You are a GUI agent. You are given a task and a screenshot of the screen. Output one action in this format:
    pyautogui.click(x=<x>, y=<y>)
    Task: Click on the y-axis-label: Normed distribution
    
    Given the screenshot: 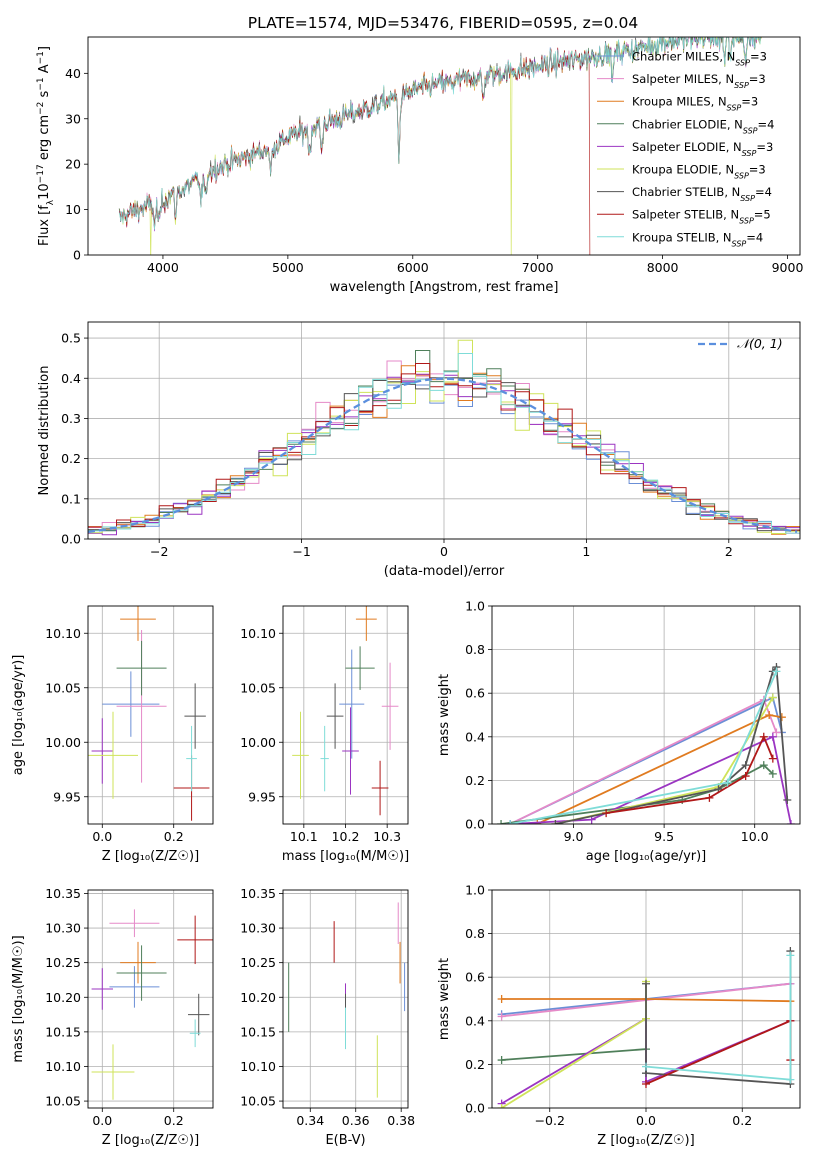 What is the action you would take?
    pyautogui.click(x=44, y=431)
    